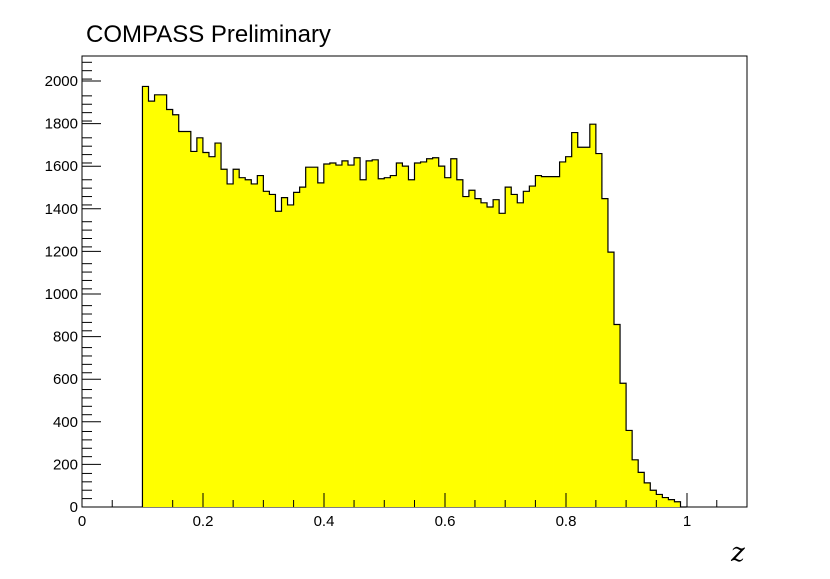  I want to click on y-tick-label: 1800, so click(61, 124).